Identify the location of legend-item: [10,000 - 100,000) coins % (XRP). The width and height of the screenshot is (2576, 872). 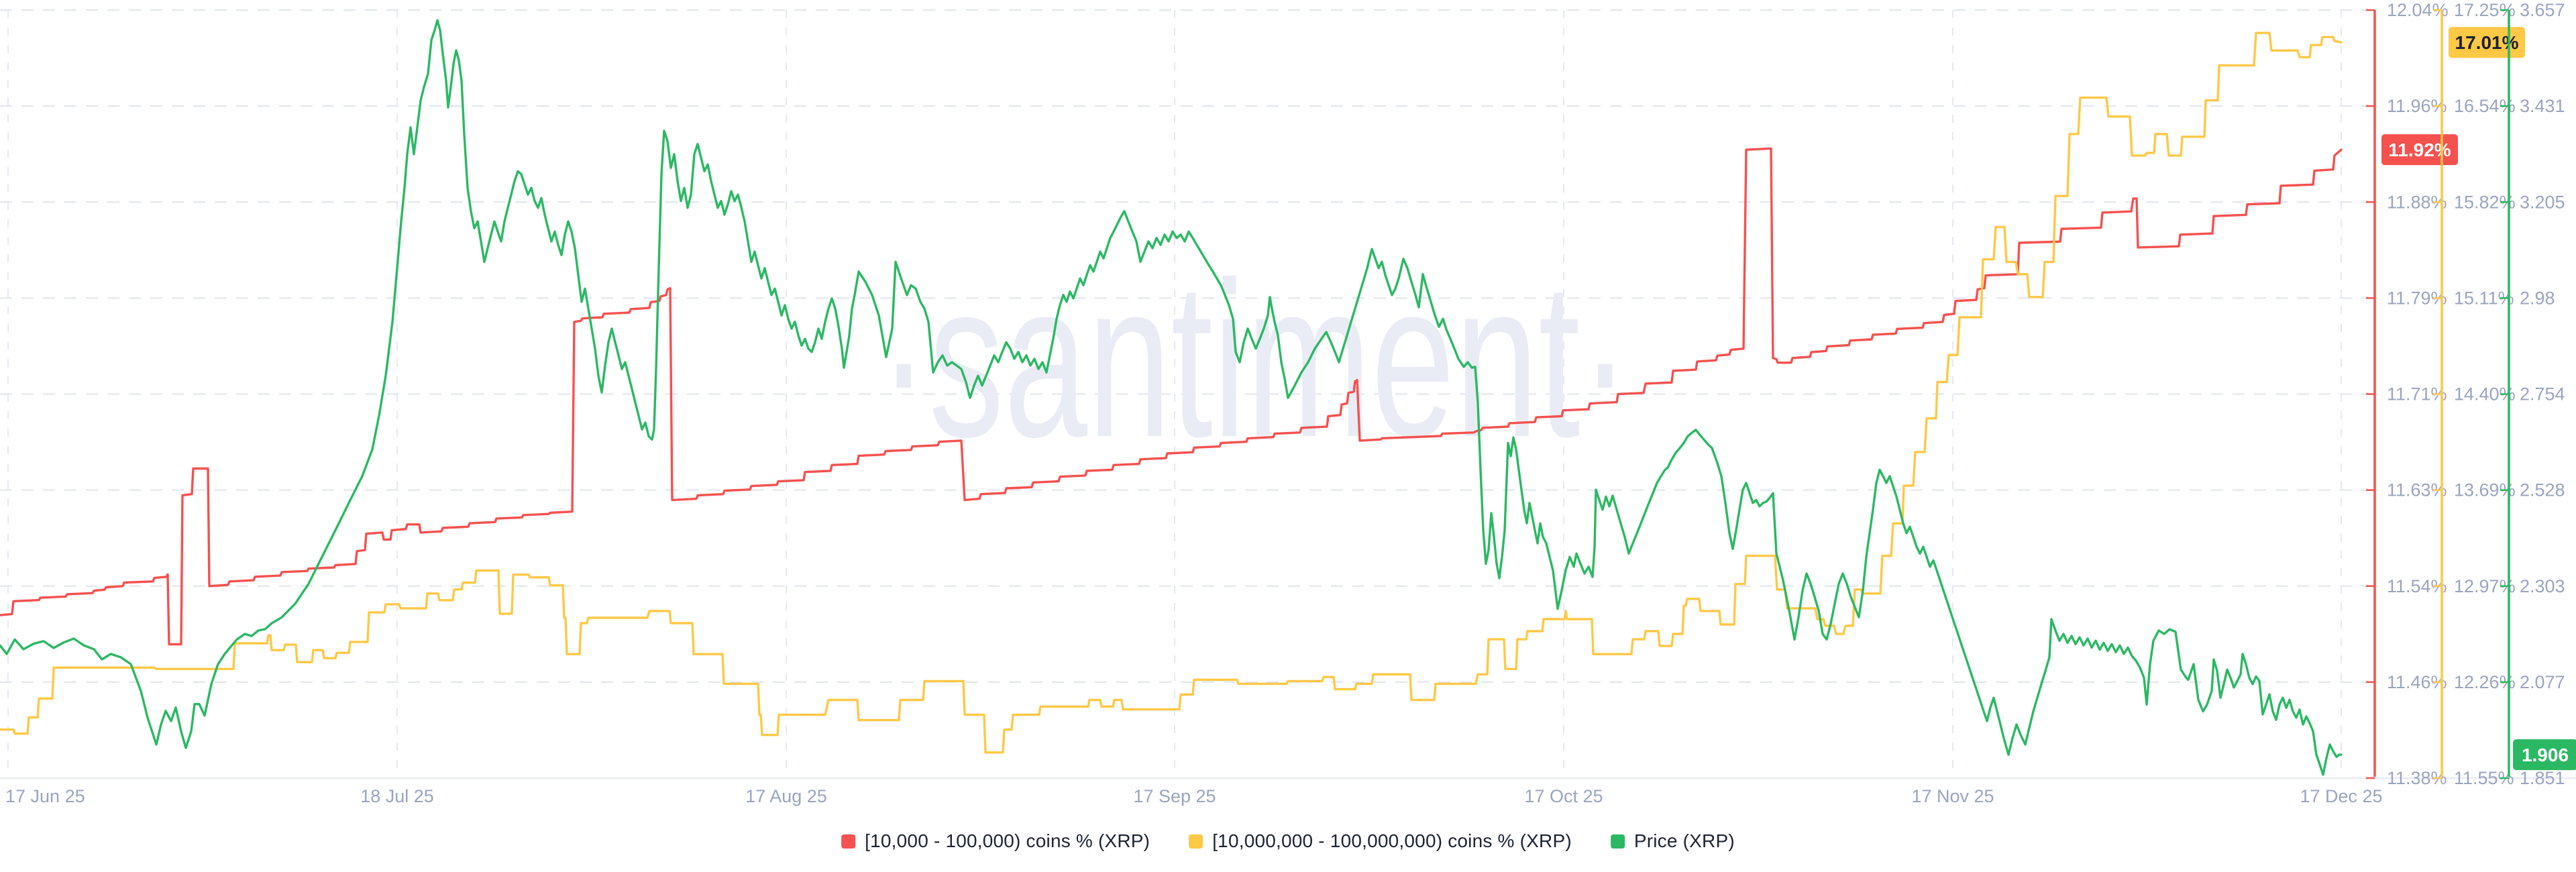
(995, 841).